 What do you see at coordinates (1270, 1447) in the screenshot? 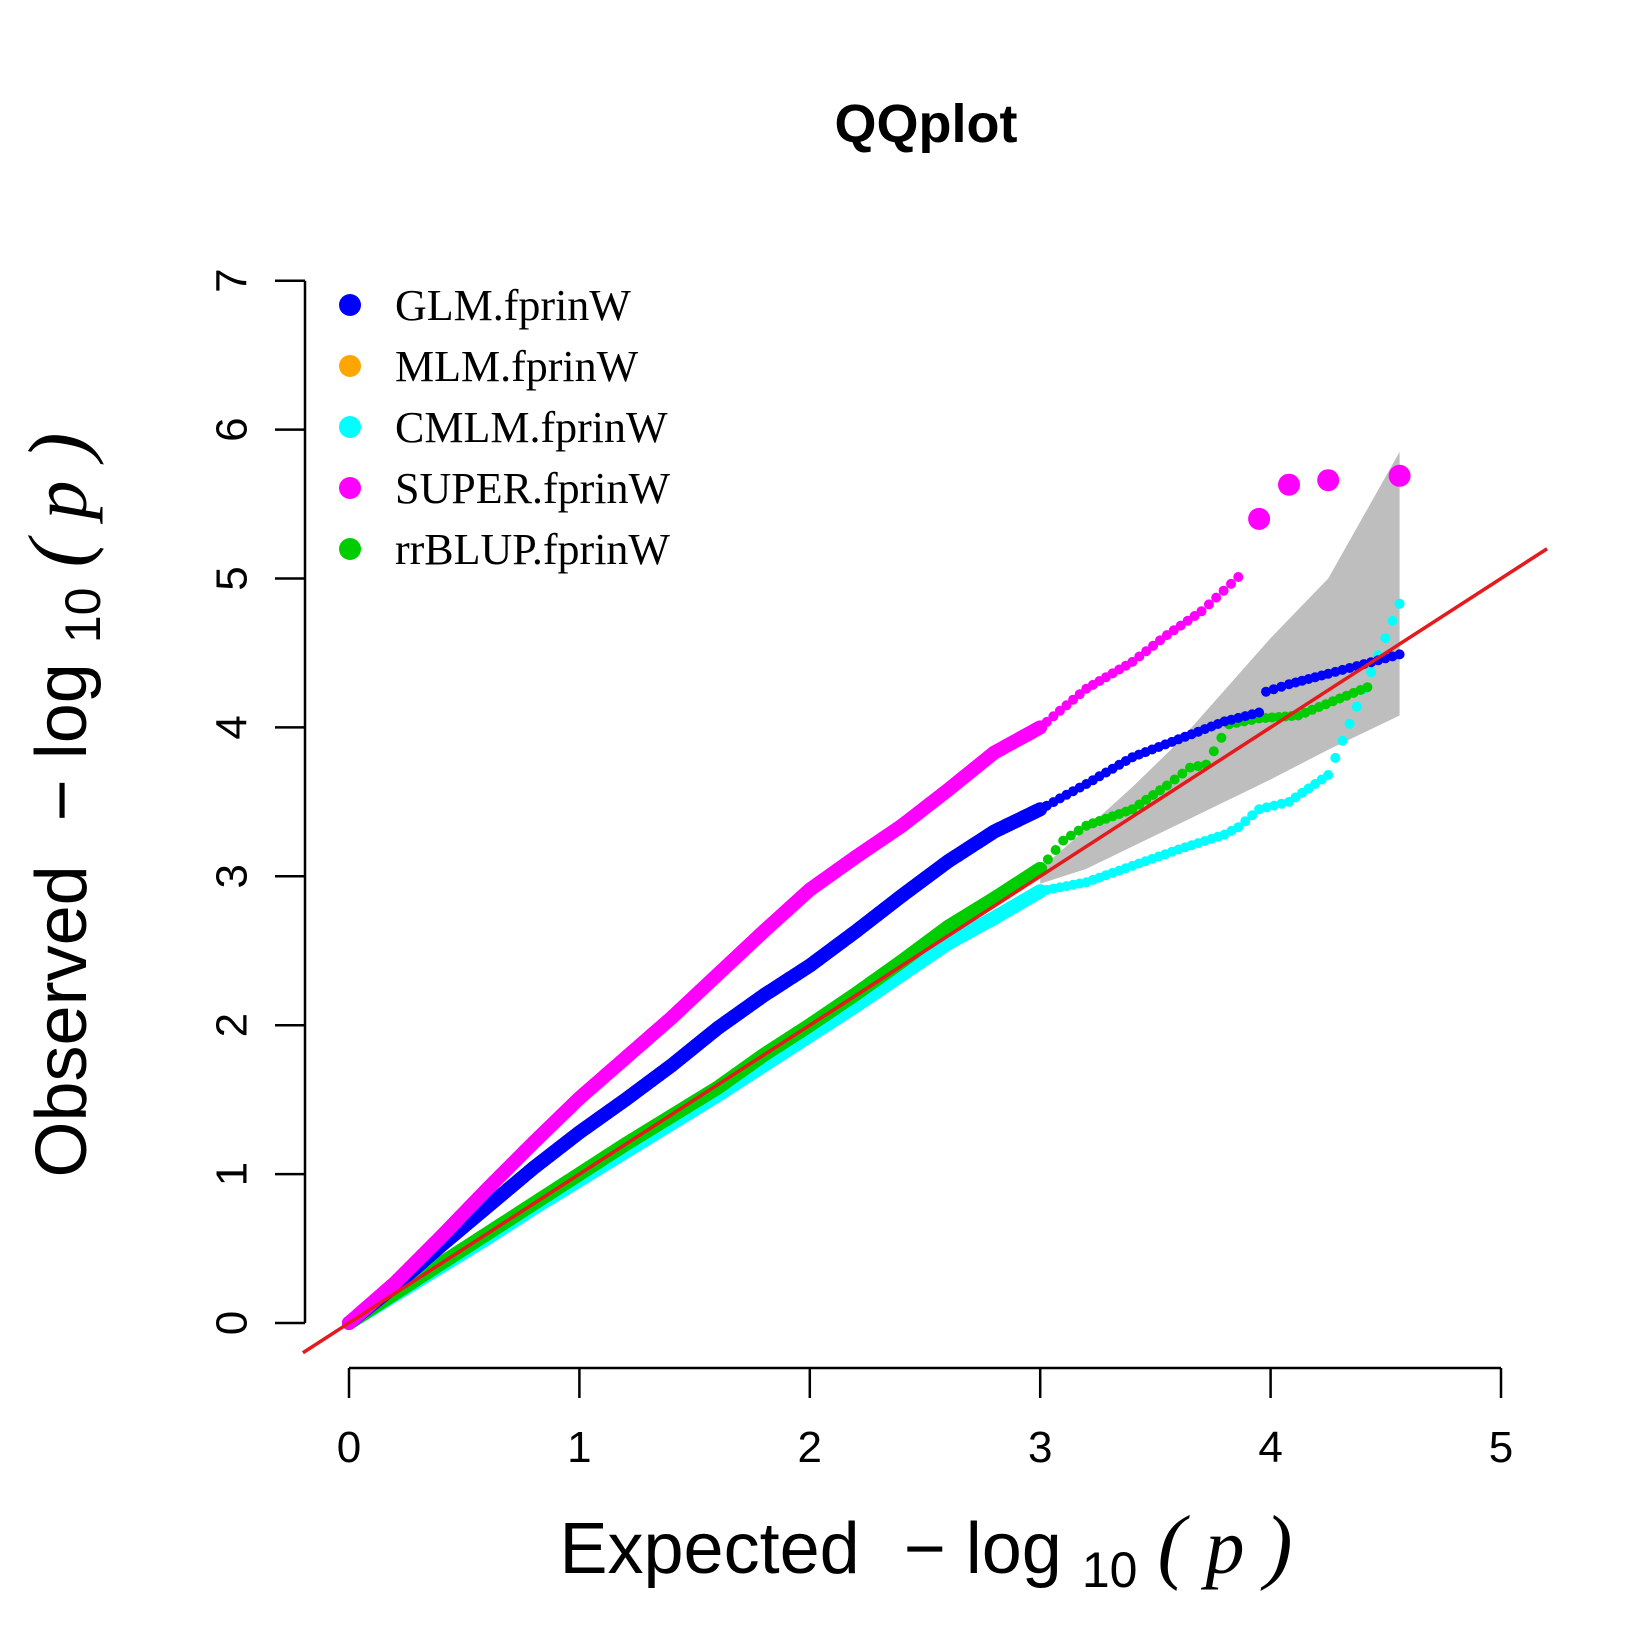
I see `x-tick-label: 4` at bounding box center [1270, 1447].